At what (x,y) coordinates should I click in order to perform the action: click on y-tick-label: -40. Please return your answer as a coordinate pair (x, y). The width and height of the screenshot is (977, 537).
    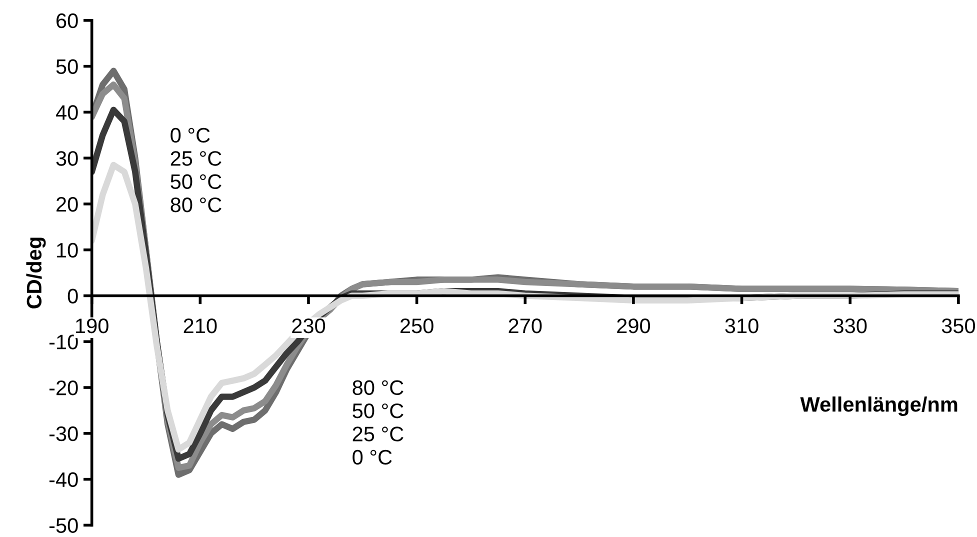
    Looking at the image, I should click on (63, 480).